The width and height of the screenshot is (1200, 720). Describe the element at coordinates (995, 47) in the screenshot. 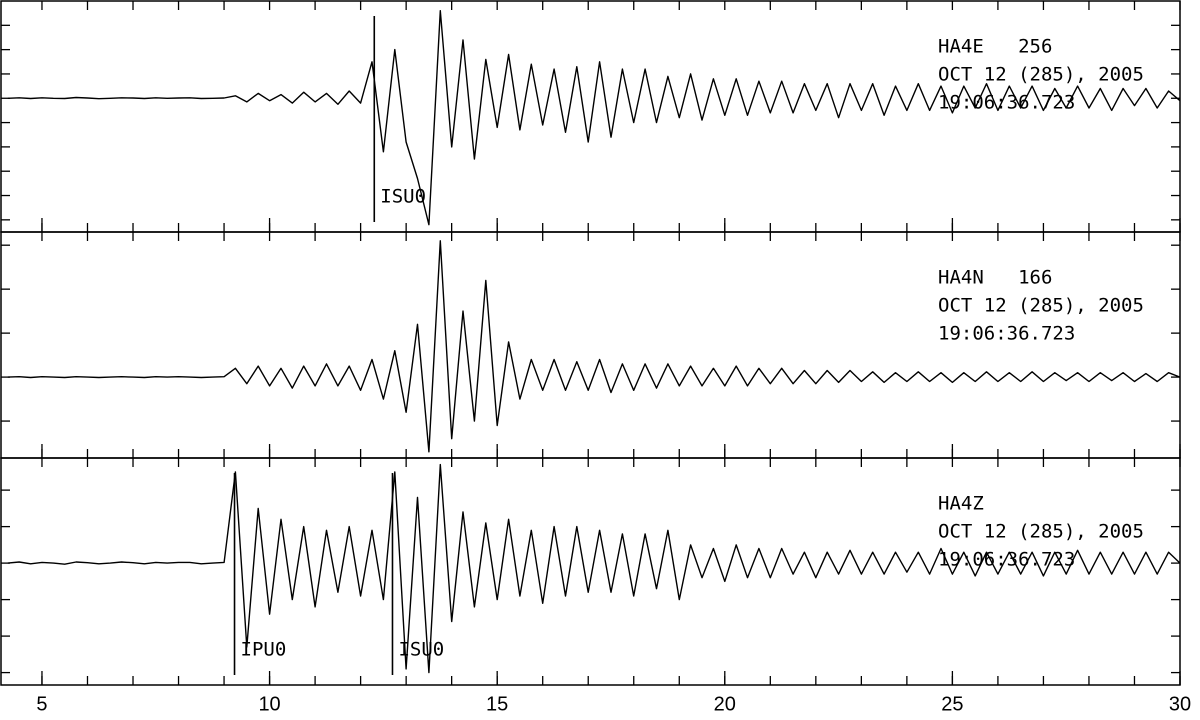

I see `trace-label: HA4E 256` at that location.